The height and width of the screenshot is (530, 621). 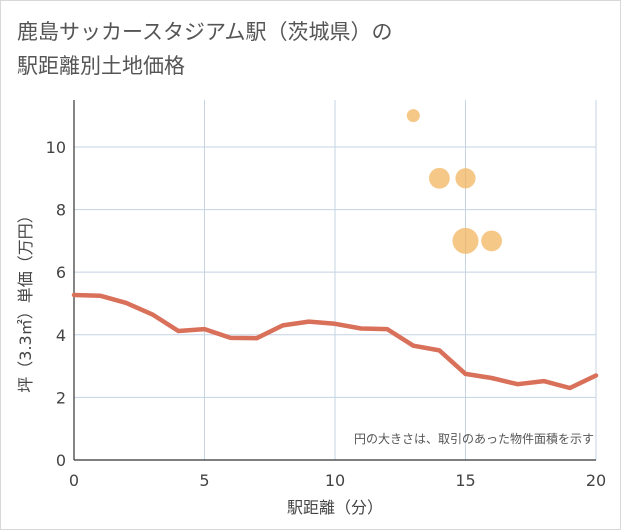 I want to click on x-tick-label: 0, so click(x=74, y=480).